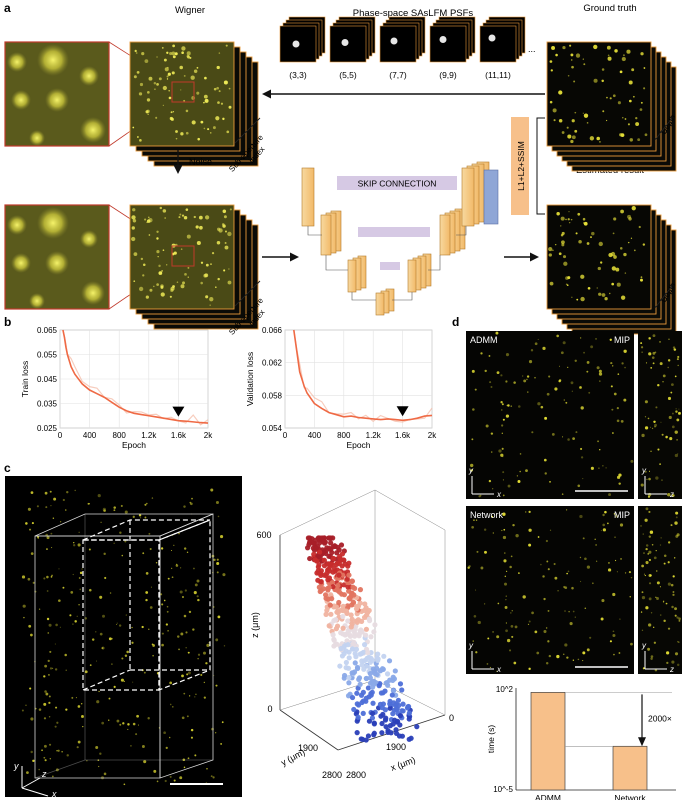 This screenshot has height=800, width=685. I want to click on loss-label: L1+L2+SSIM, so click(521, 166).